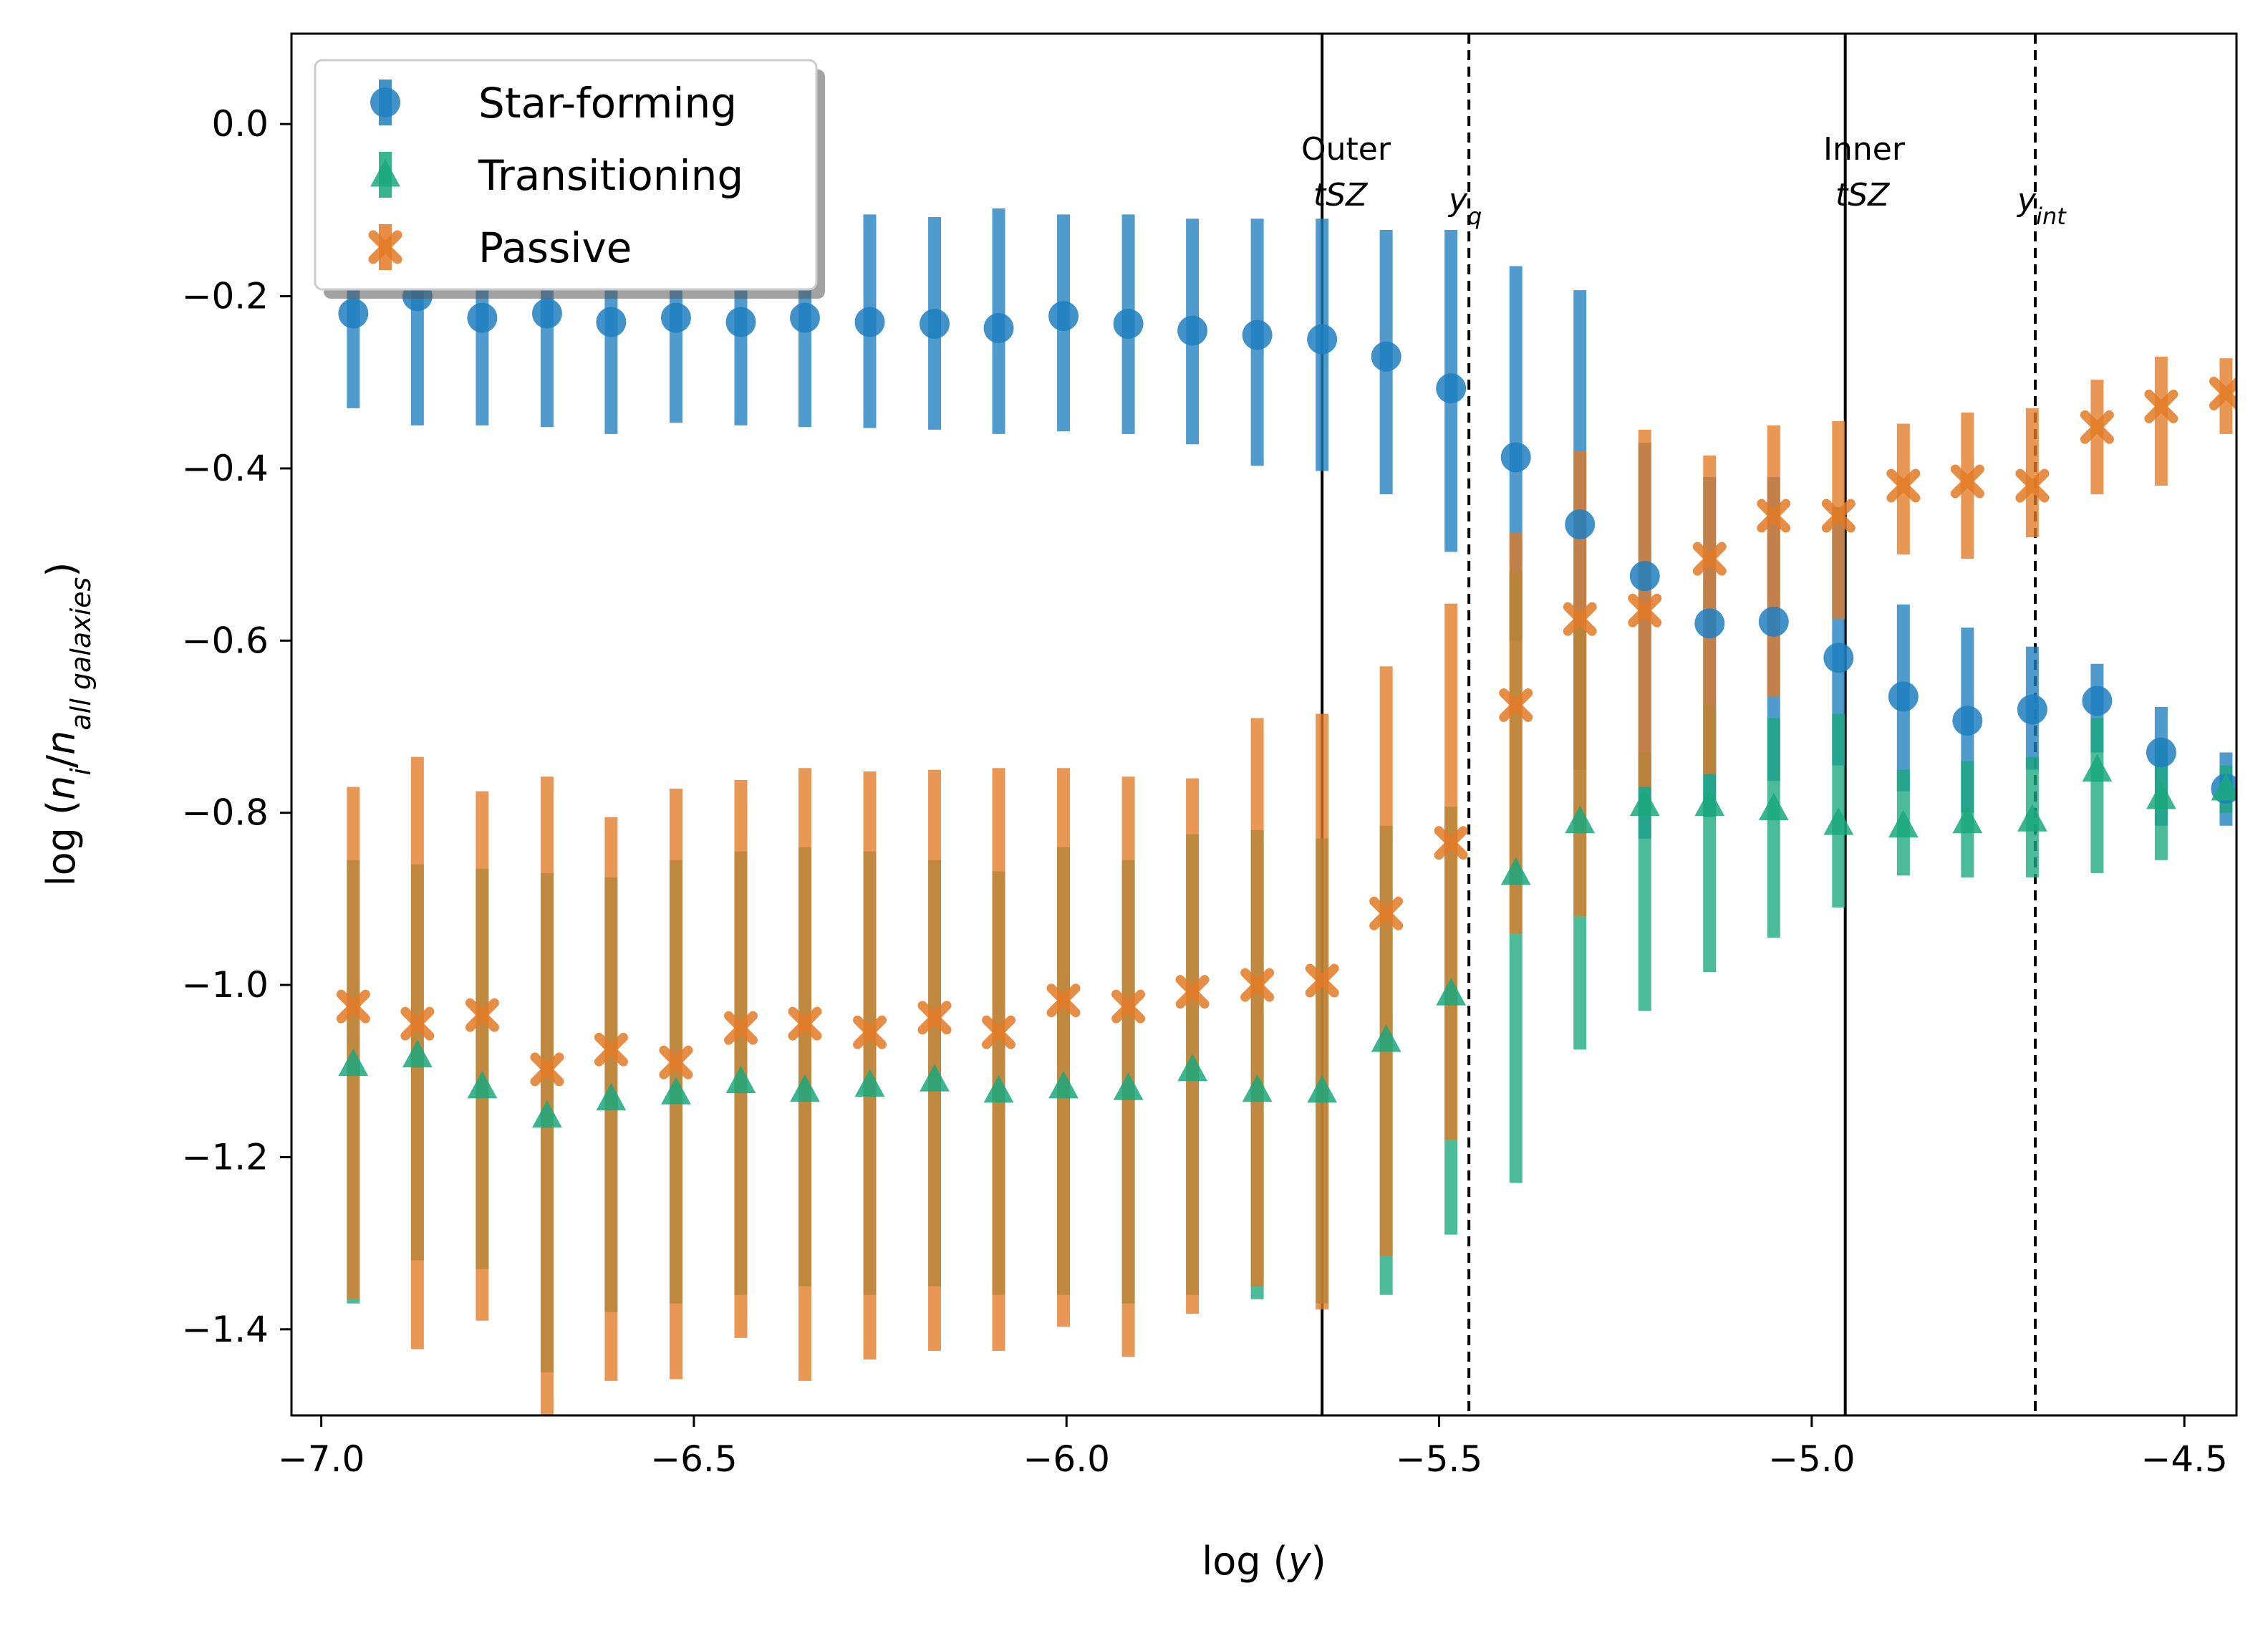  Describe the element at coordinates (1811, 1459) in the screenshot. I see `x-tick-label: −5.0` at that location.